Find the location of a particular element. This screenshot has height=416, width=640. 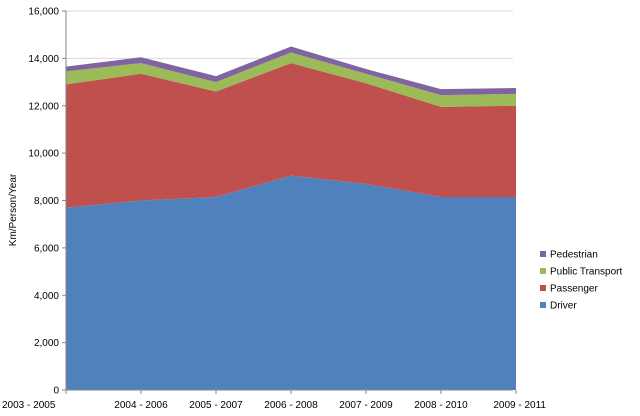

y-tick-label: 12,000 is located at coordinates (43, 106).